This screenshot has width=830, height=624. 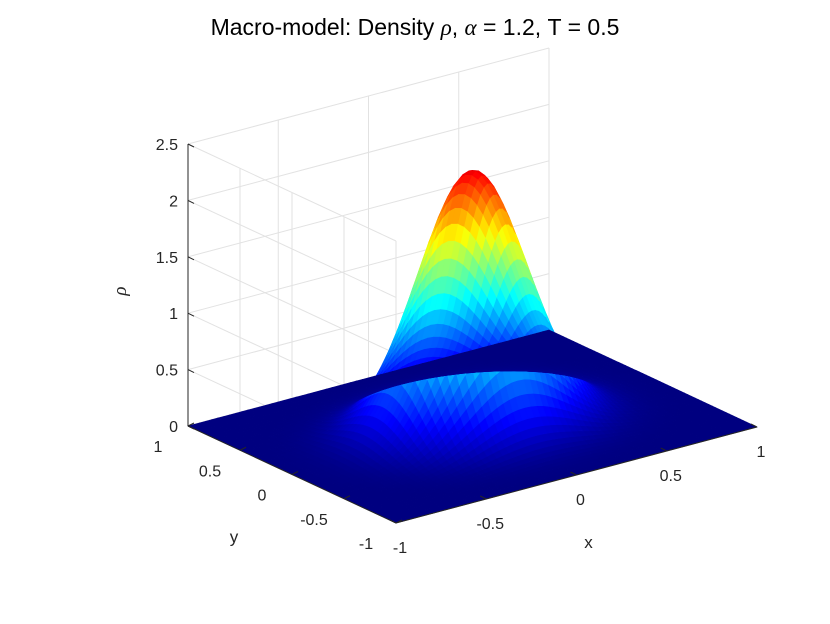 I want to click on x-tick-label: -1, so click(x=400, y=548).